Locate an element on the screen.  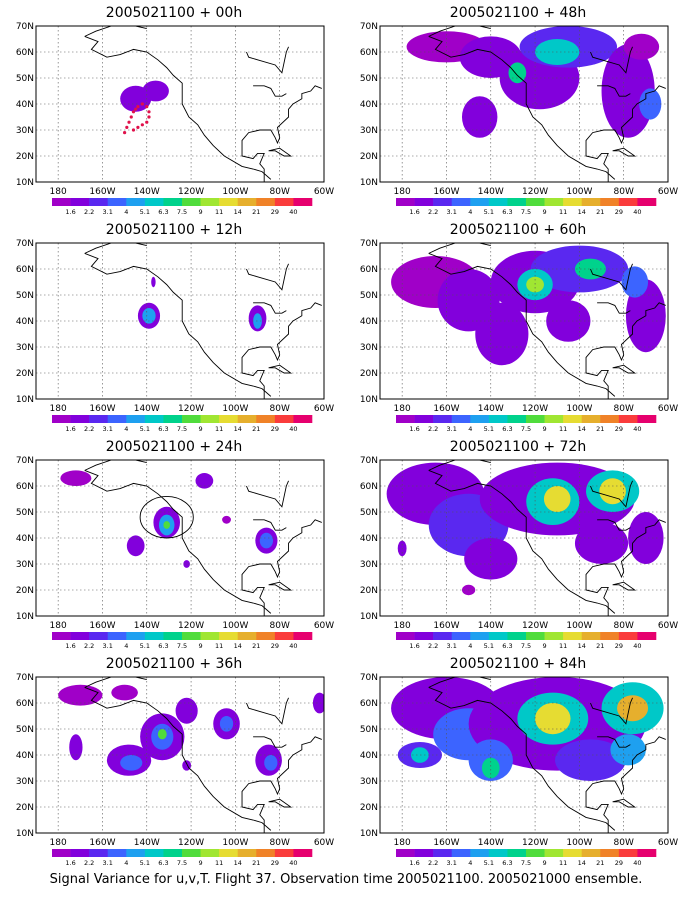
lon-tick-label: 160W is located at coordinates (102, 626).